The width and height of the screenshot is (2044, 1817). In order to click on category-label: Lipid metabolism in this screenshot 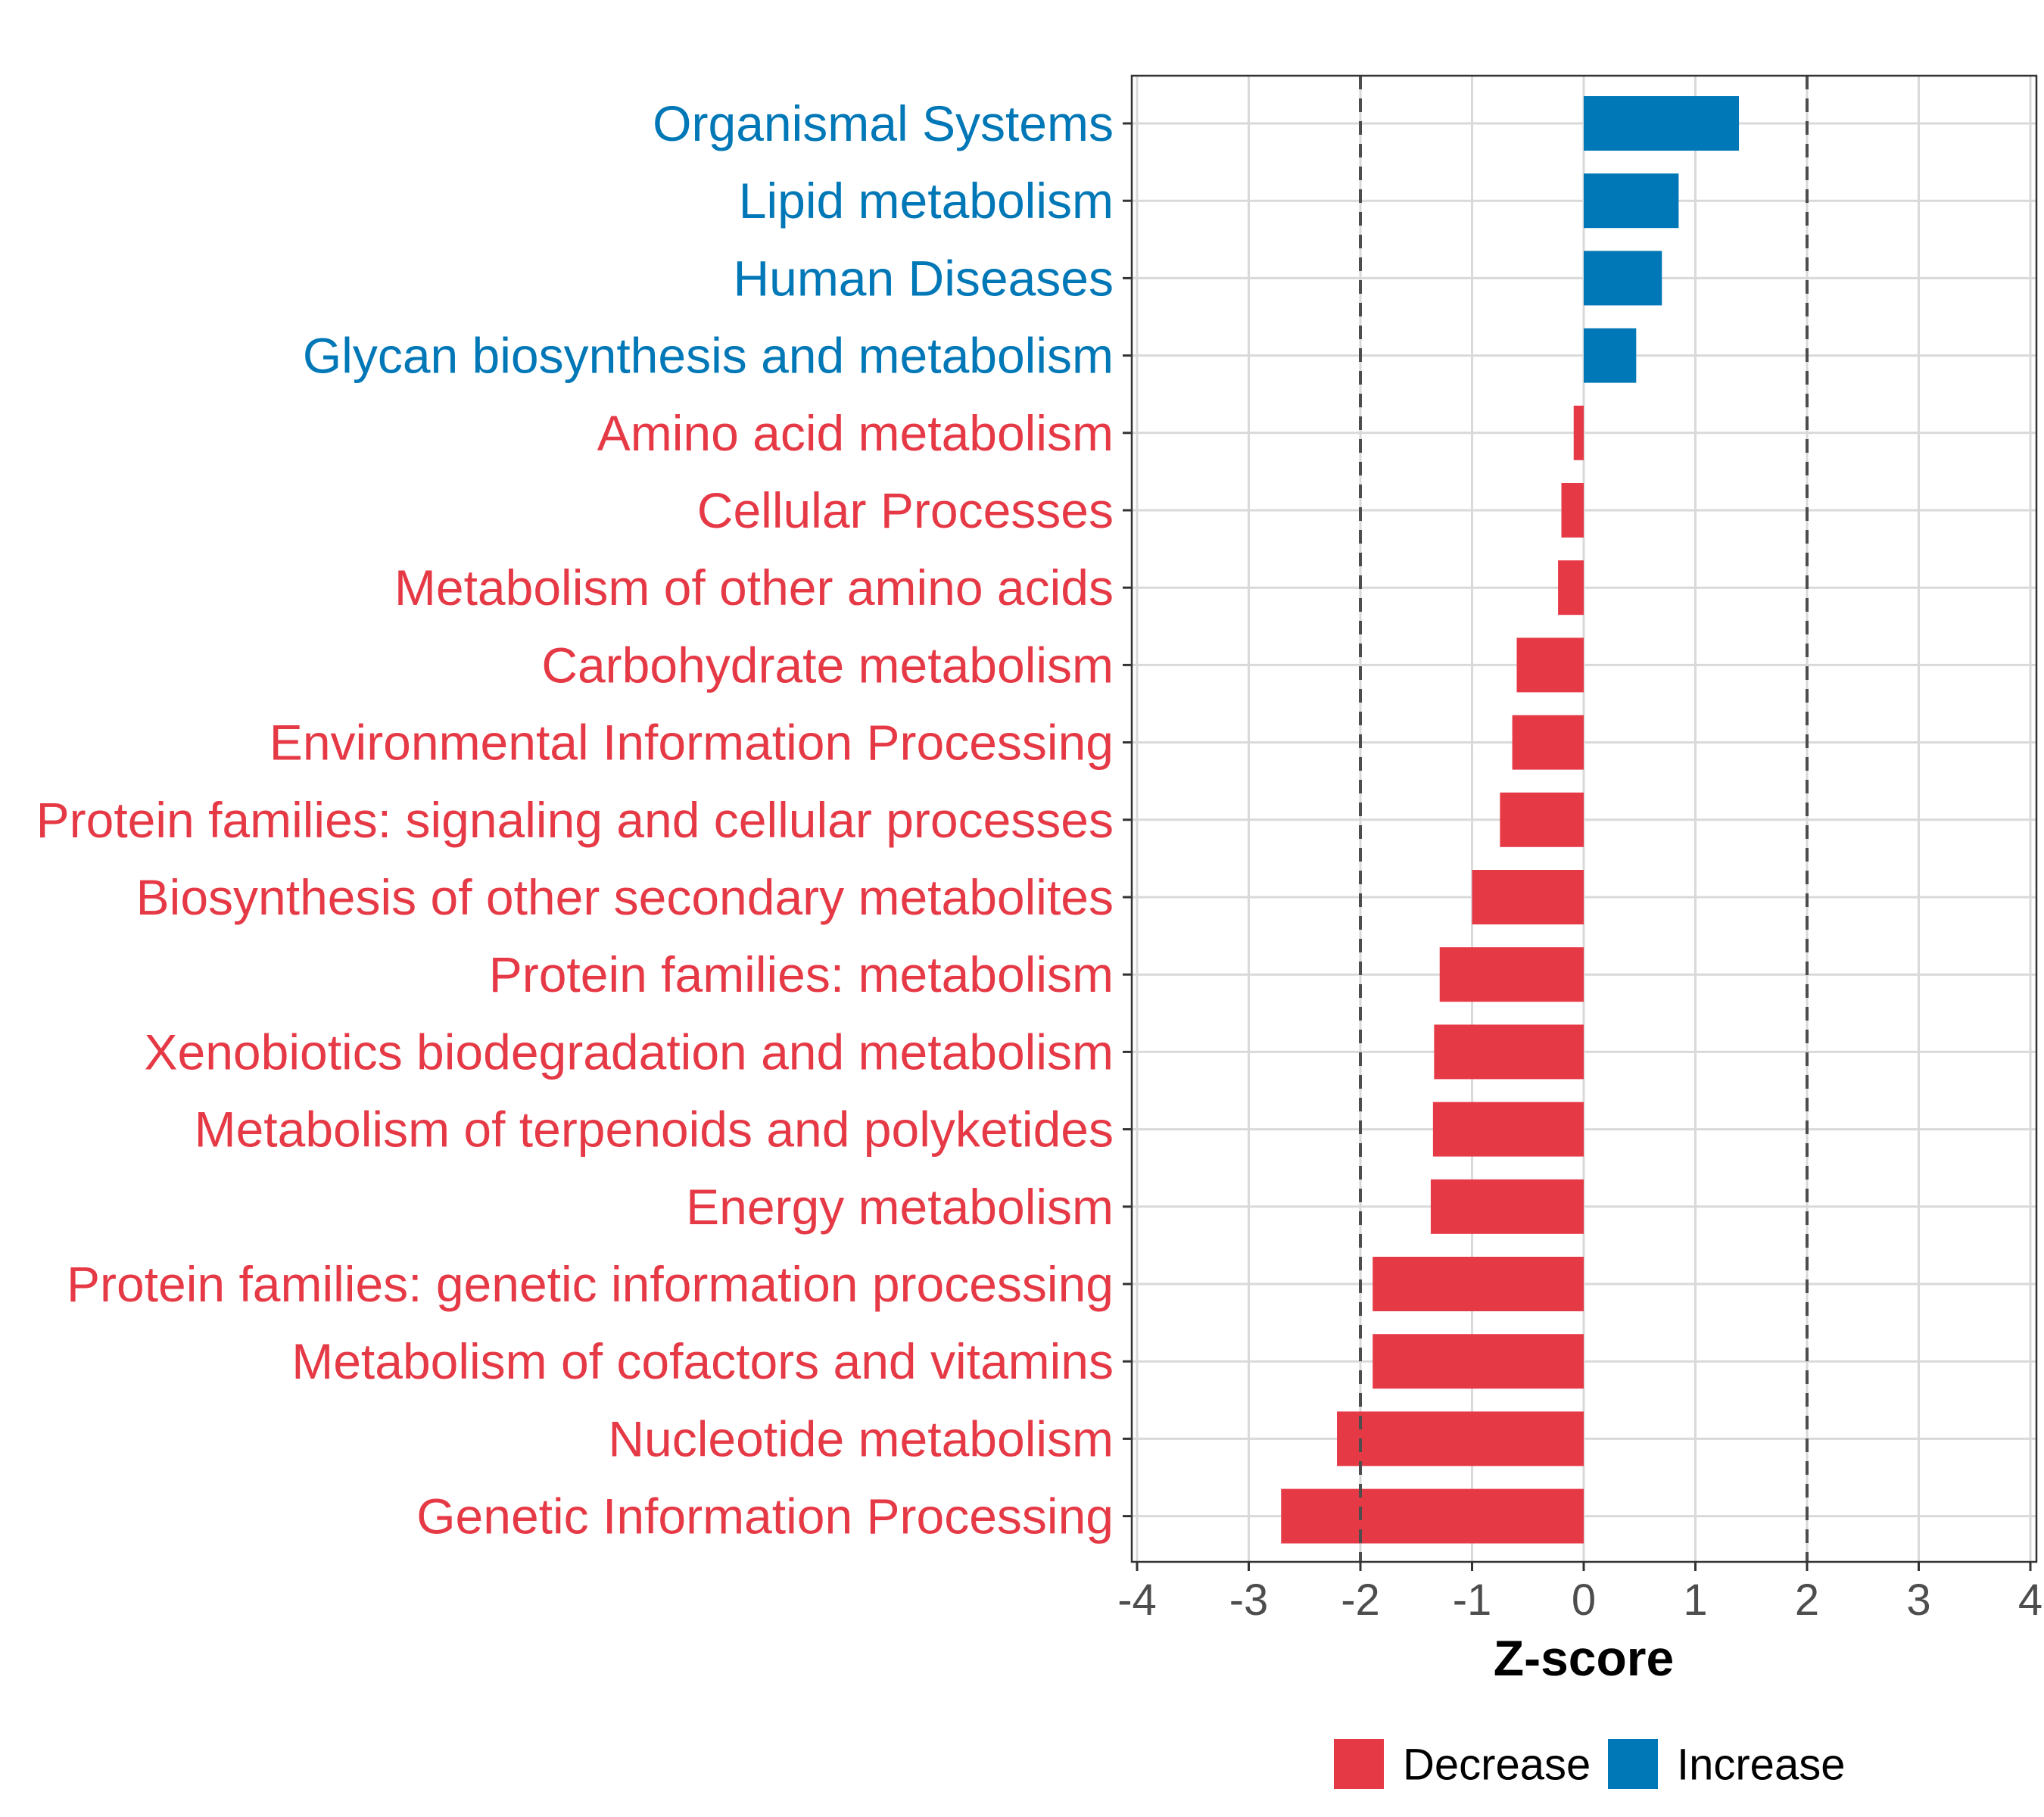, I will do `click(926, 201)`.